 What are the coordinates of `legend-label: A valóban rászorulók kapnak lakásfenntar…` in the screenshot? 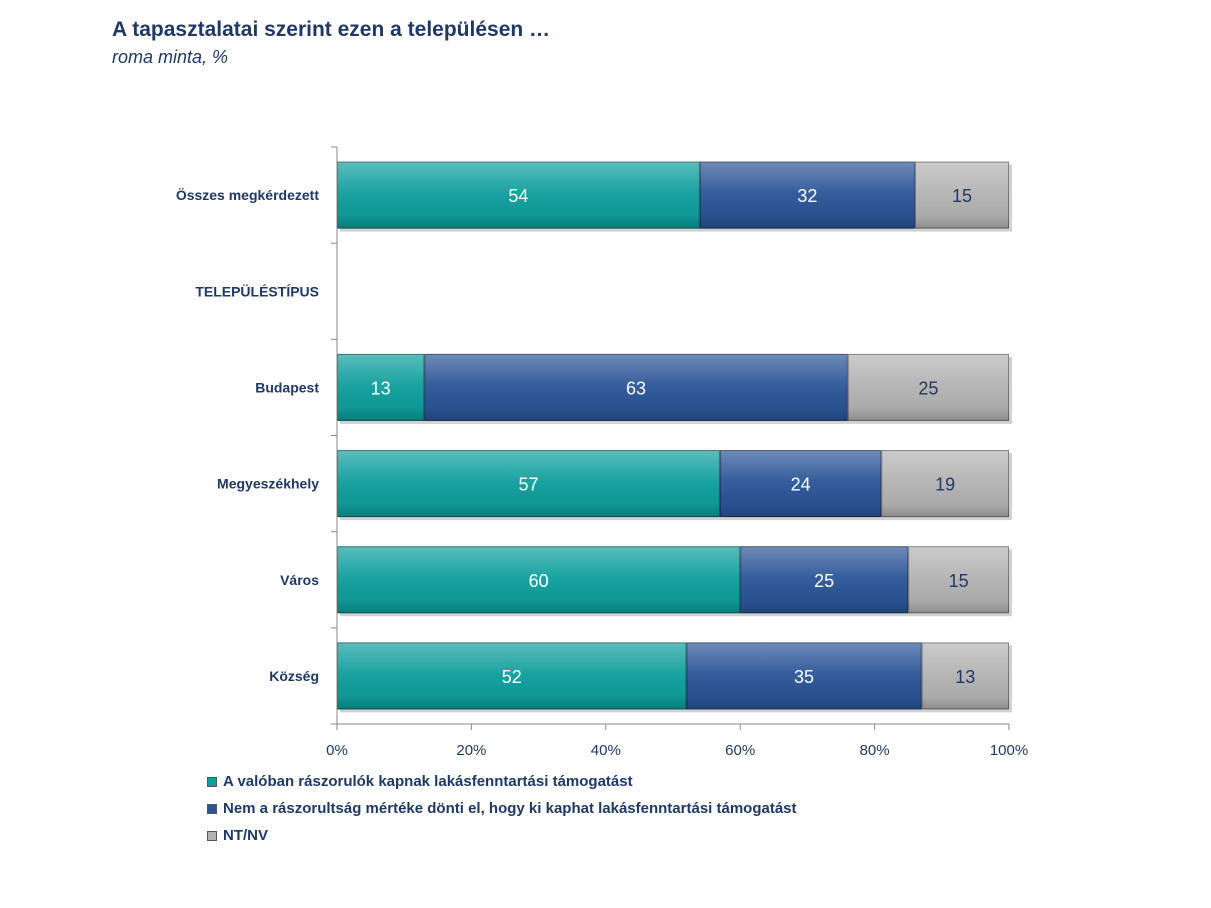 It's located at (428, 781).